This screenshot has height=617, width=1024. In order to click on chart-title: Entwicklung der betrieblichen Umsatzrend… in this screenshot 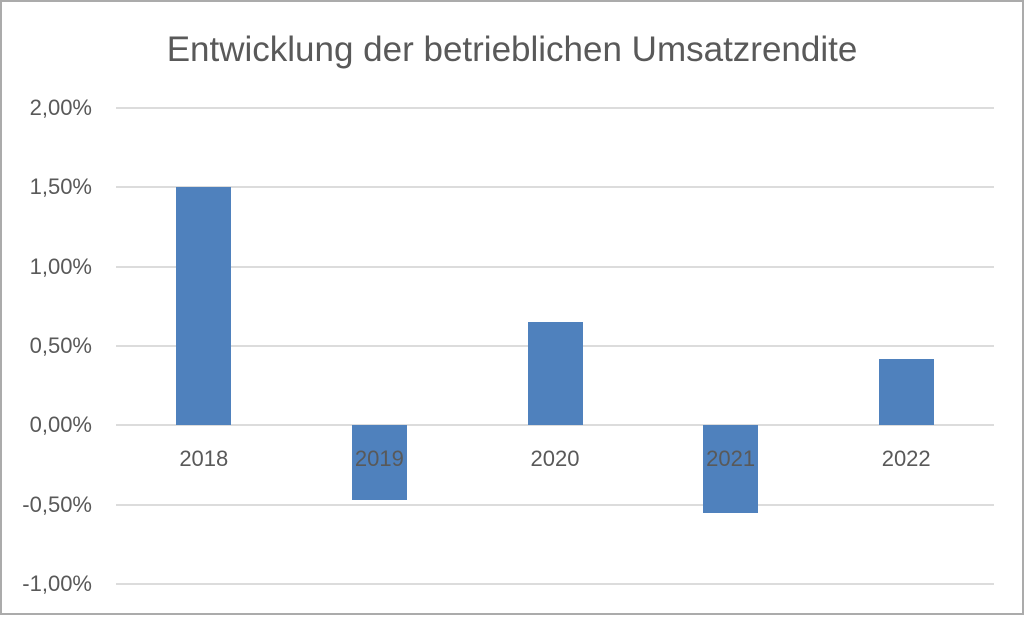, I will do `click(512, 49)`.